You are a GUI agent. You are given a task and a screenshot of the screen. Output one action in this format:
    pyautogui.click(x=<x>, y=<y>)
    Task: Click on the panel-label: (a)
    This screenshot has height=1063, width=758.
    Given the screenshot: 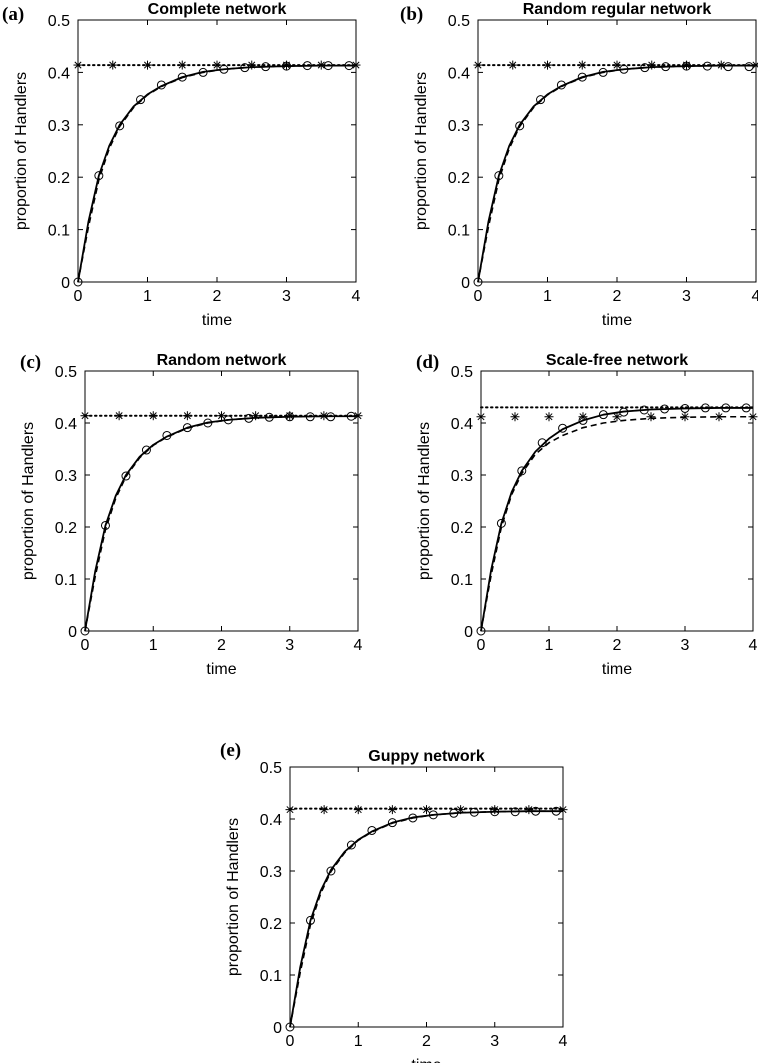 What is the action you would take?
    pyautogui.click(x=13, y=14)
    